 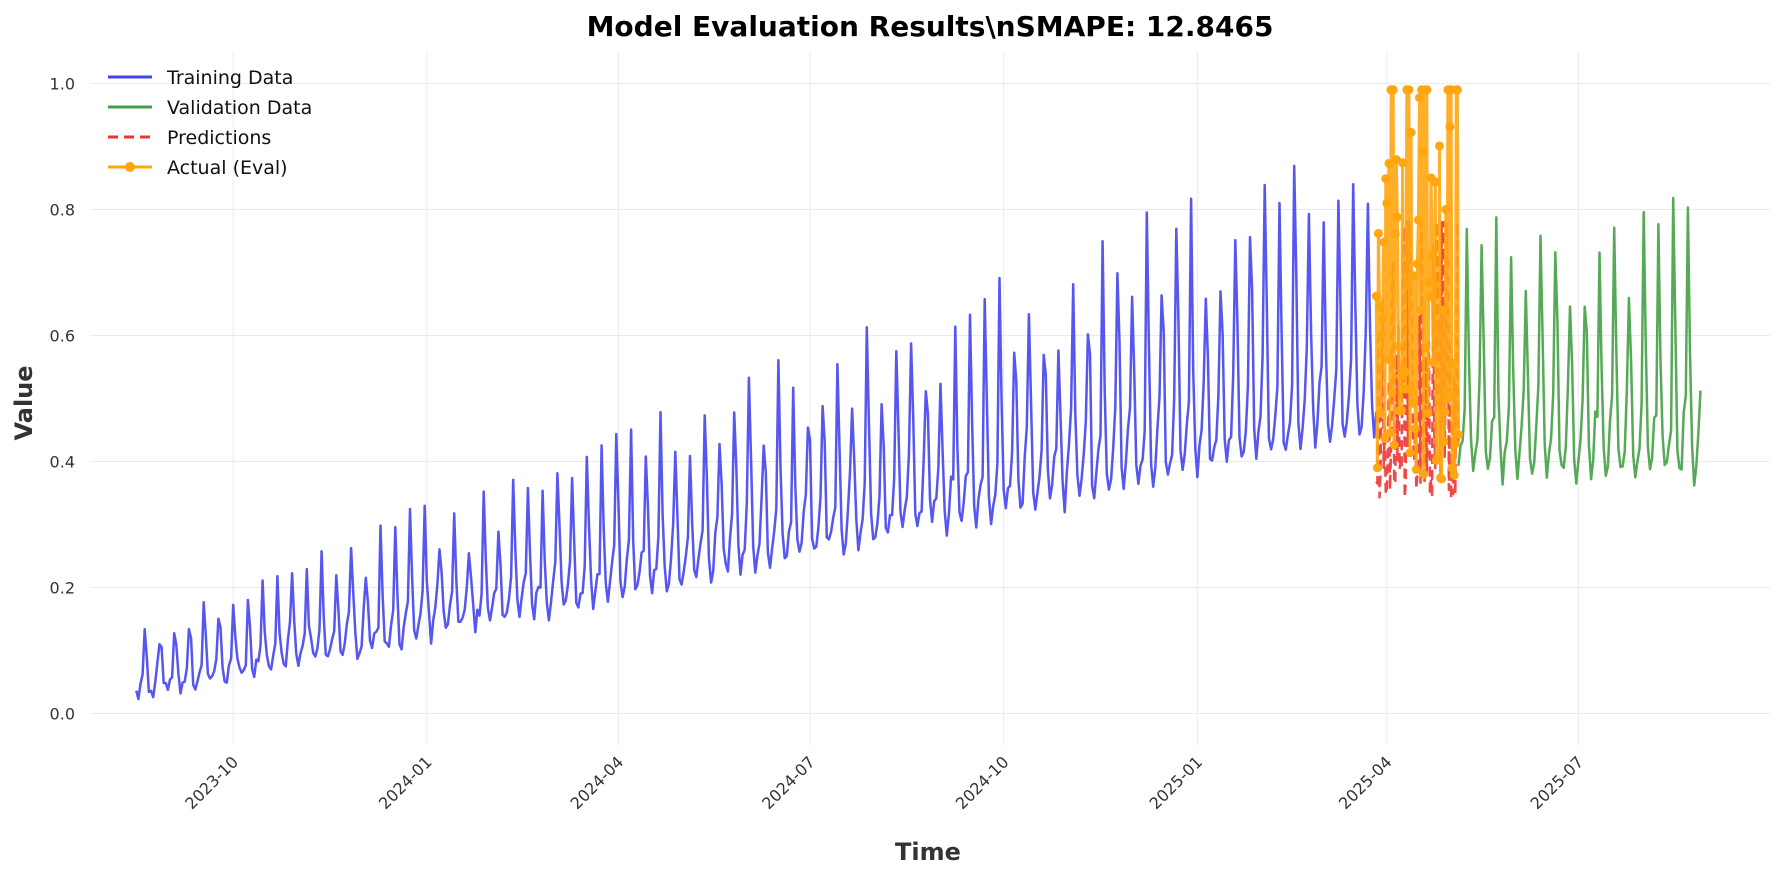 I want to click on y-tick-label: 0.0, so click(x=62, y=714).